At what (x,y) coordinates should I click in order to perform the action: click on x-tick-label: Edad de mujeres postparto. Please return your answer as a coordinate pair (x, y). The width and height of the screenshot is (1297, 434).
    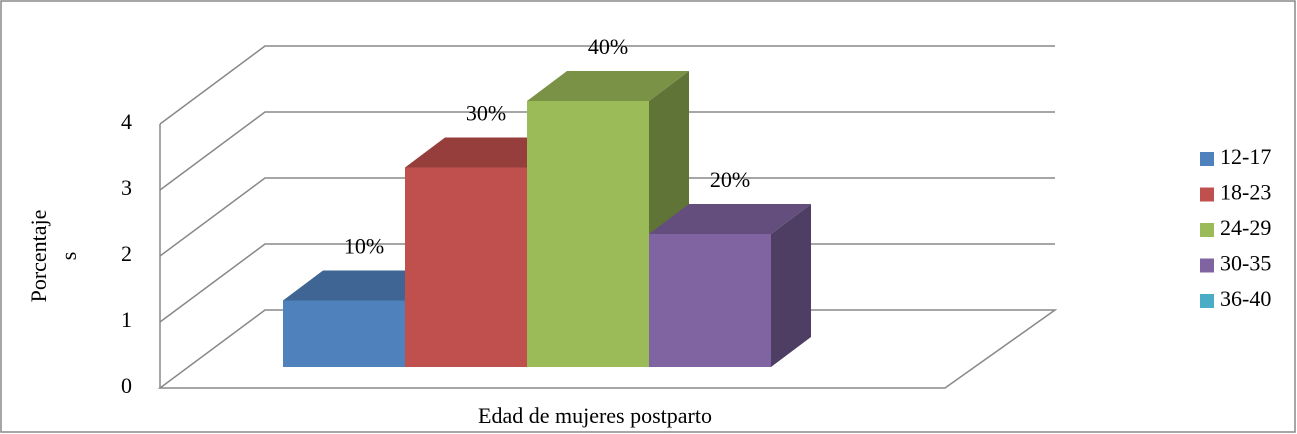
    Looking at the image, I should click on (595, 415).